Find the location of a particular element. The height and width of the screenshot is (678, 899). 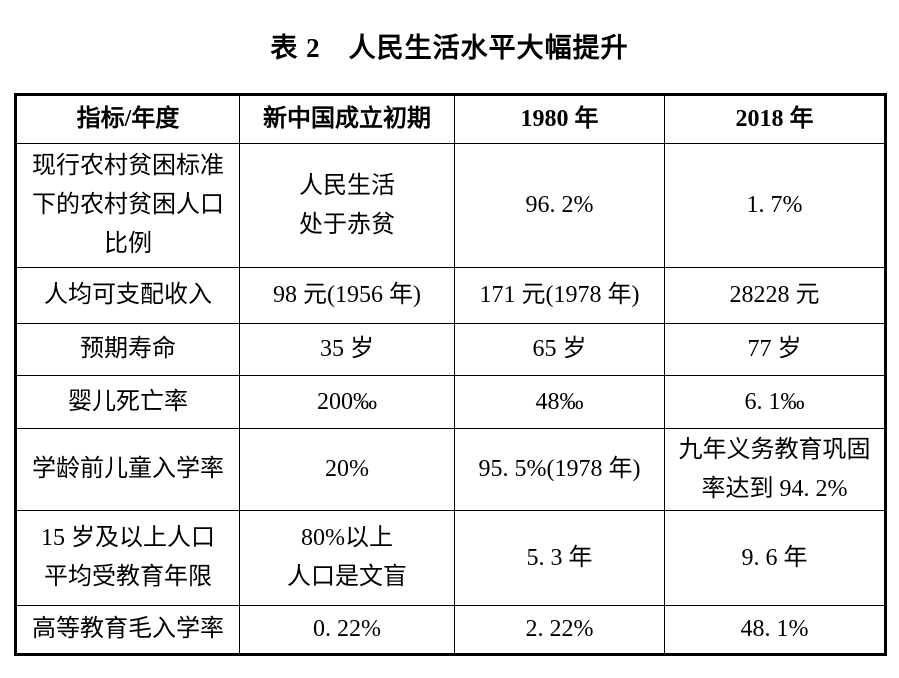

value-cell: 20% is located at coordinates (347, 469).